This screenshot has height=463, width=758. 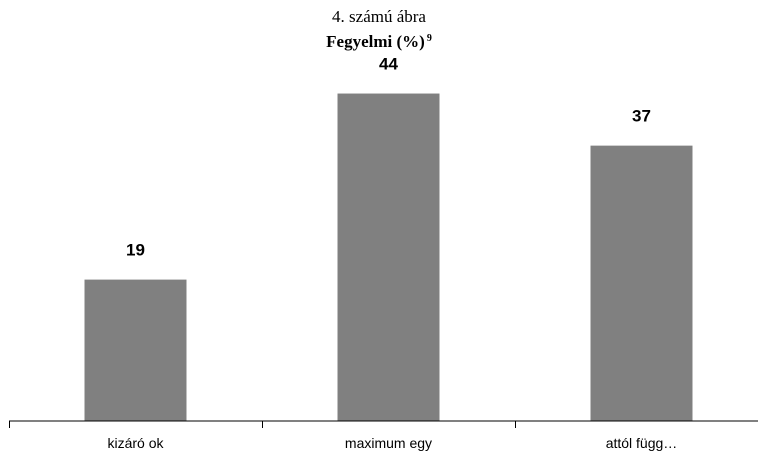 What do you see at coordinates (641, 116) in the screenshot?
I see `data-label-3: 37` at bounding box center [641, 116].